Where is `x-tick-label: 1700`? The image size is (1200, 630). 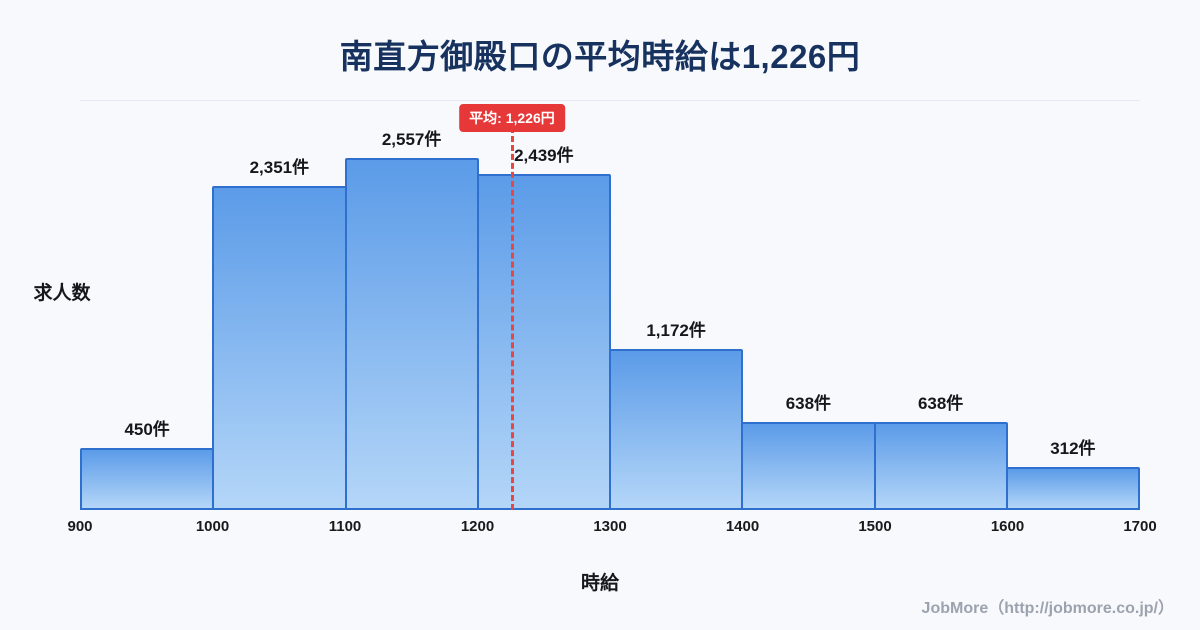
x-tick-label: 1700 is located at coordinates (1140, 526).